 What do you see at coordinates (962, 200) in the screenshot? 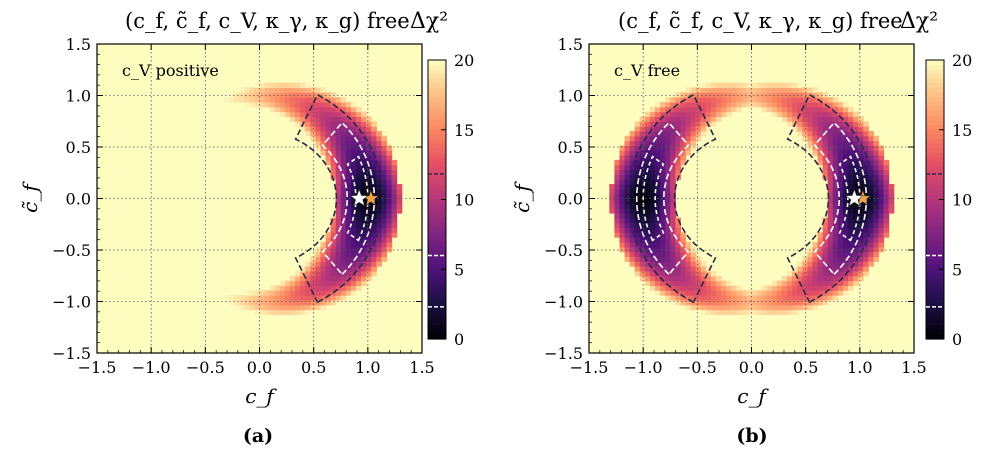
I see `colorbar-tick-label: 10` at bounding box center [962, 200].